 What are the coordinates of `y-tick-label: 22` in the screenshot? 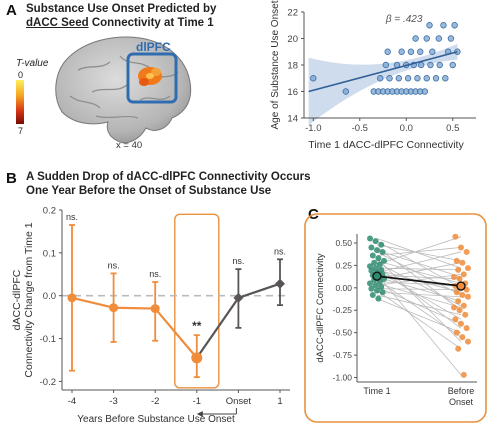 It's located at (292, 13).